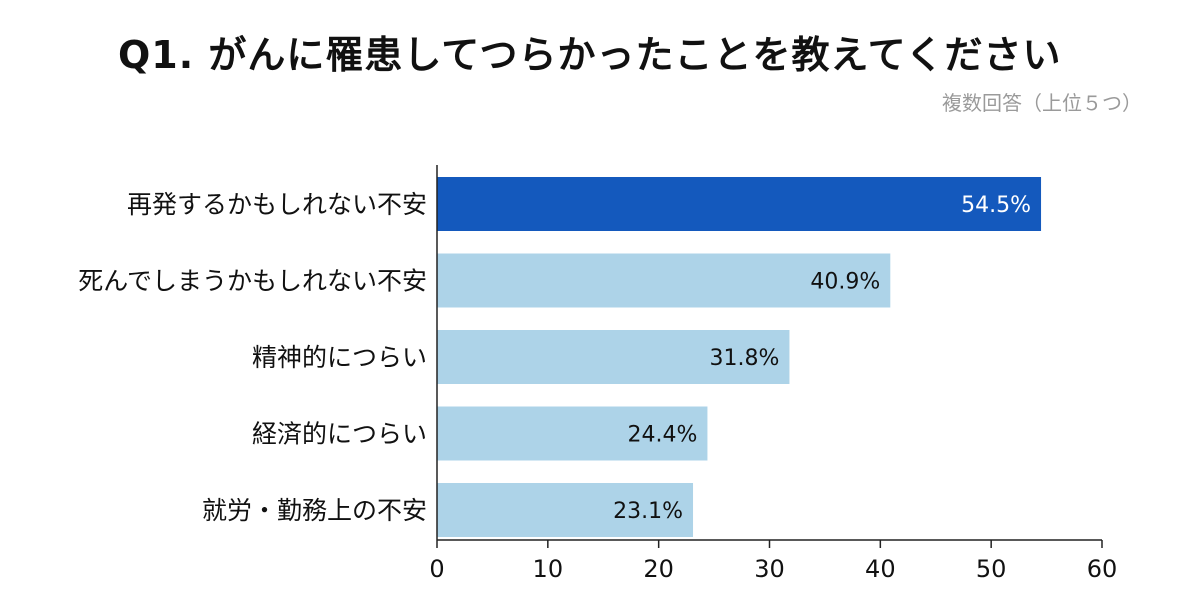 This screenshot has width=1200, height=613. What do you see at coordinates (1042, 103) in the screenshot?
I see `chart-subtitle: 複数回答（上位５つ）` at bounding box center [1042, 103].